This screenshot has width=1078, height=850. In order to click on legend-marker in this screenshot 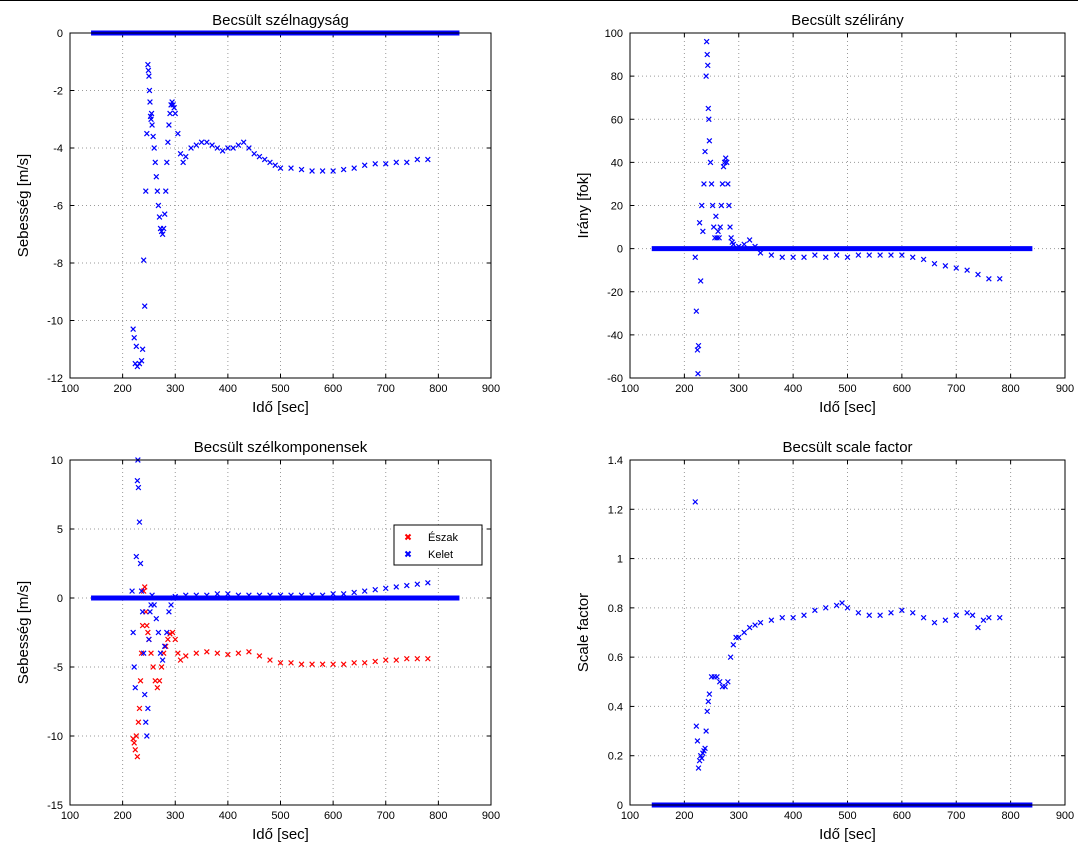, I will do `click(408, 537)`.